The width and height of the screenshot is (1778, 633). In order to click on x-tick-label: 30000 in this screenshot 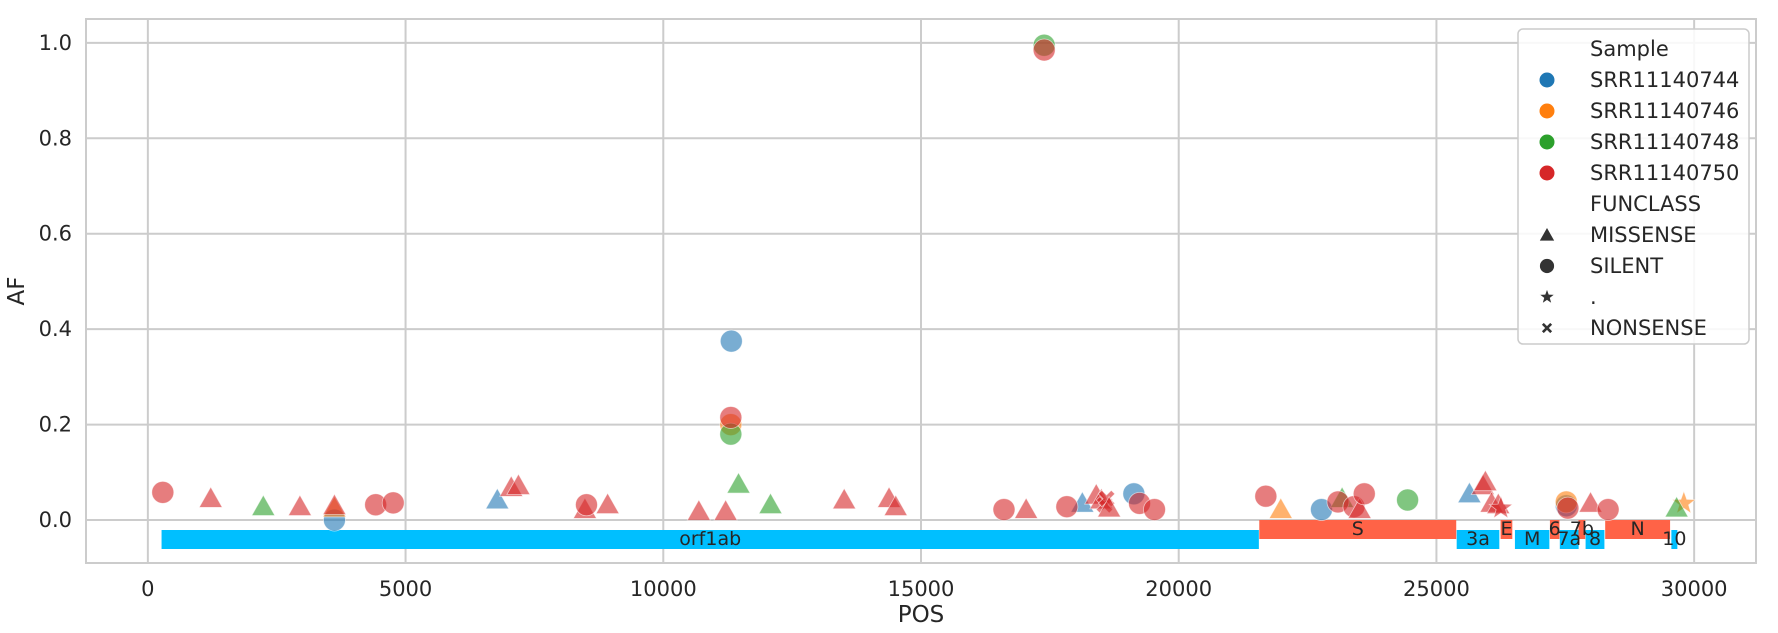, I will do `click(1694, 589)`.